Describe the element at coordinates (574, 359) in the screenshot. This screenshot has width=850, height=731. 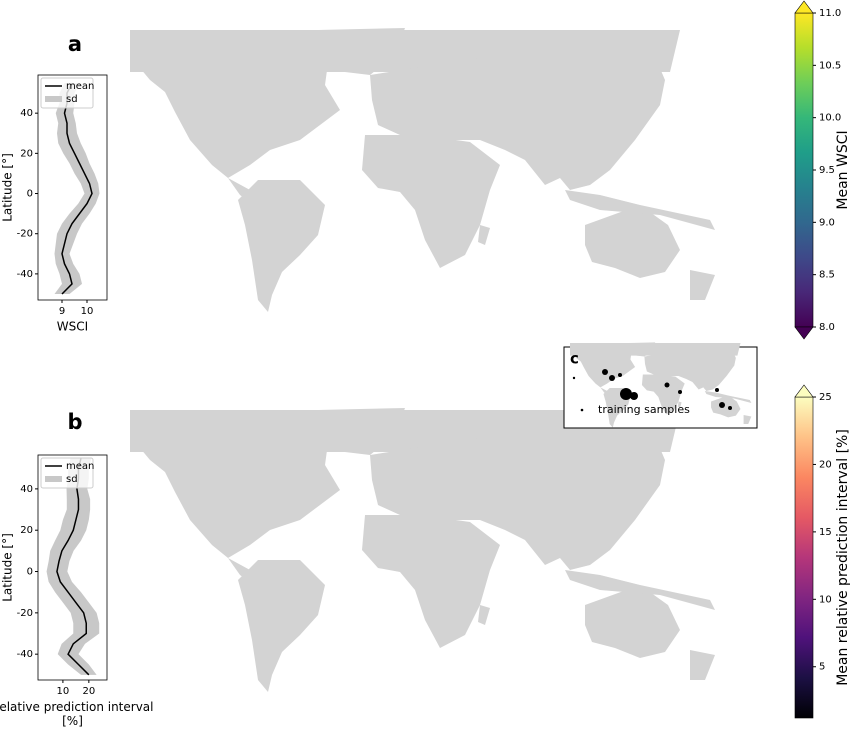
I see `panel-label: c` at that location.